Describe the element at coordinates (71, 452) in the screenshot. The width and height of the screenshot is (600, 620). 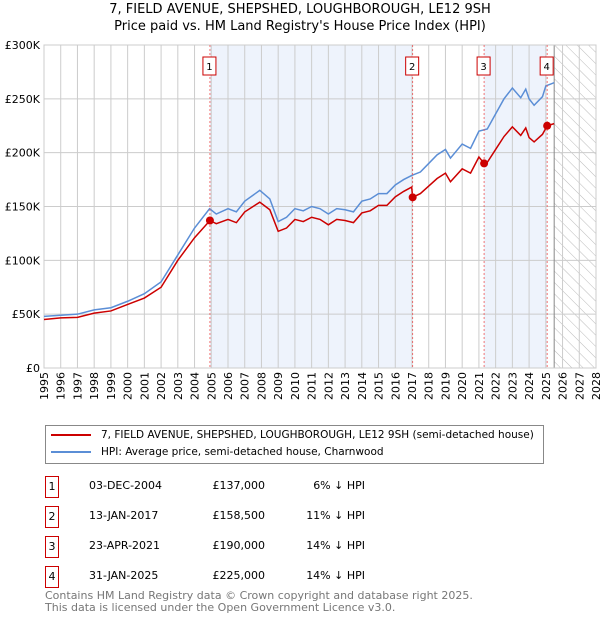
I see `legend-swatch-hpi` at that location.